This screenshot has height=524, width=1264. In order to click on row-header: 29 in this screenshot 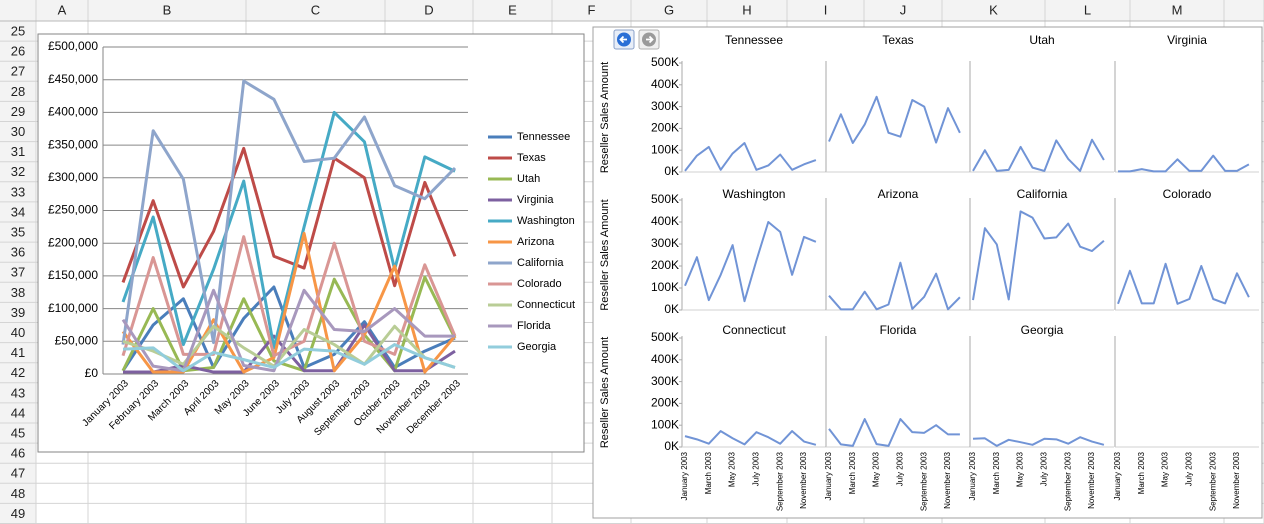, I will do `click(18, 111)`.